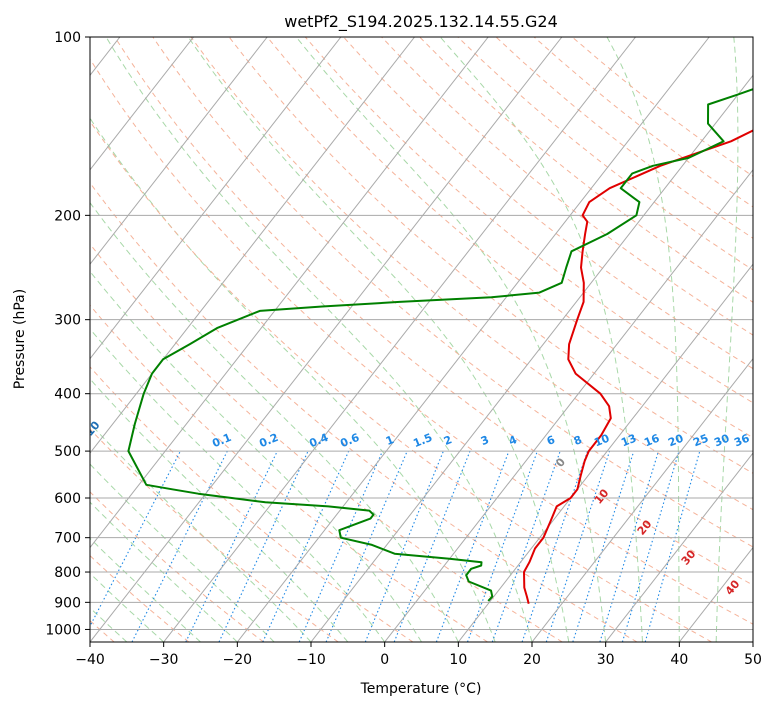  What do you see at coordinates (651, 441) in the screenshot?
I see `mixing-ratio-label: 16` at bounding box center [651, 441].